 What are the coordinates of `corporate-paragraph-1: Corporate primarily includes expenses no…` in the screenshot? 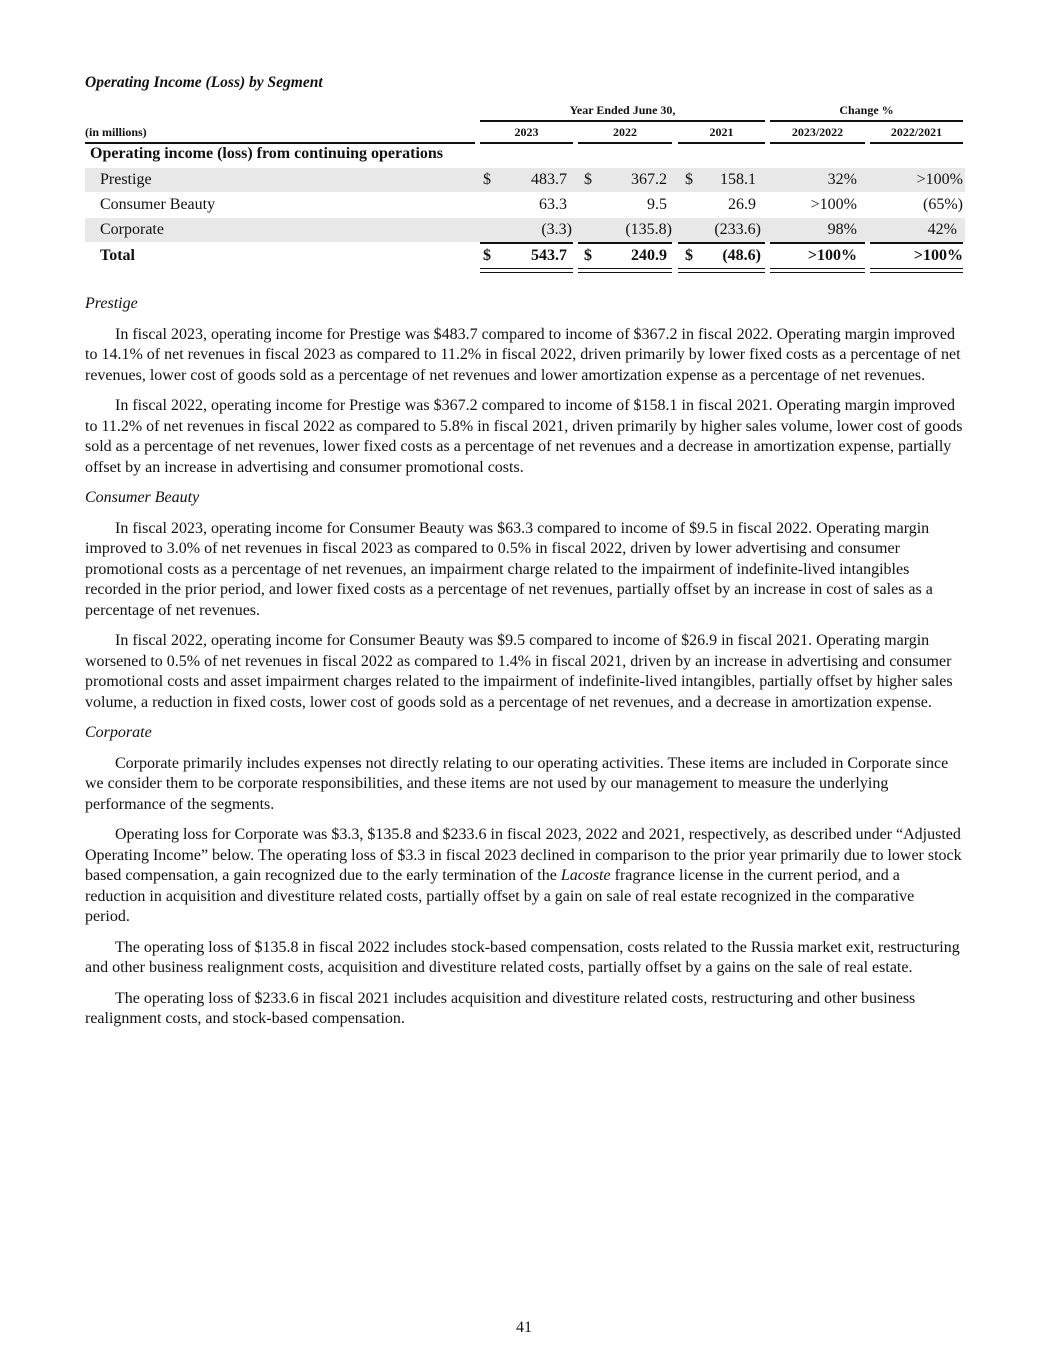 It's located at (517, 783).